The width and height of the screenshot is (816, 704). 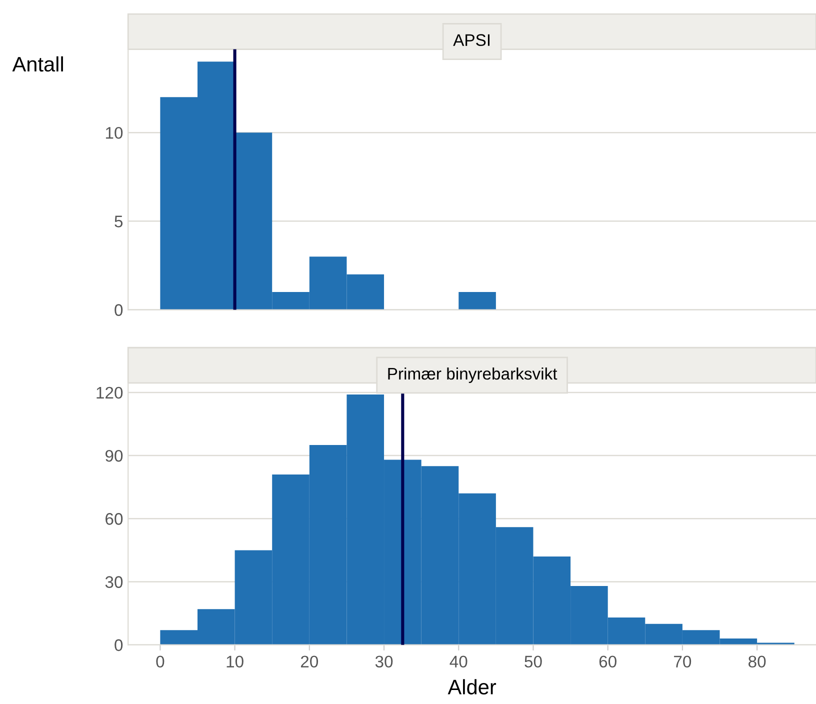 What do you see at coordinates (118, 222) in the screenshot?
I see `y-tick-label: 5` at bounding box center [118, 222].